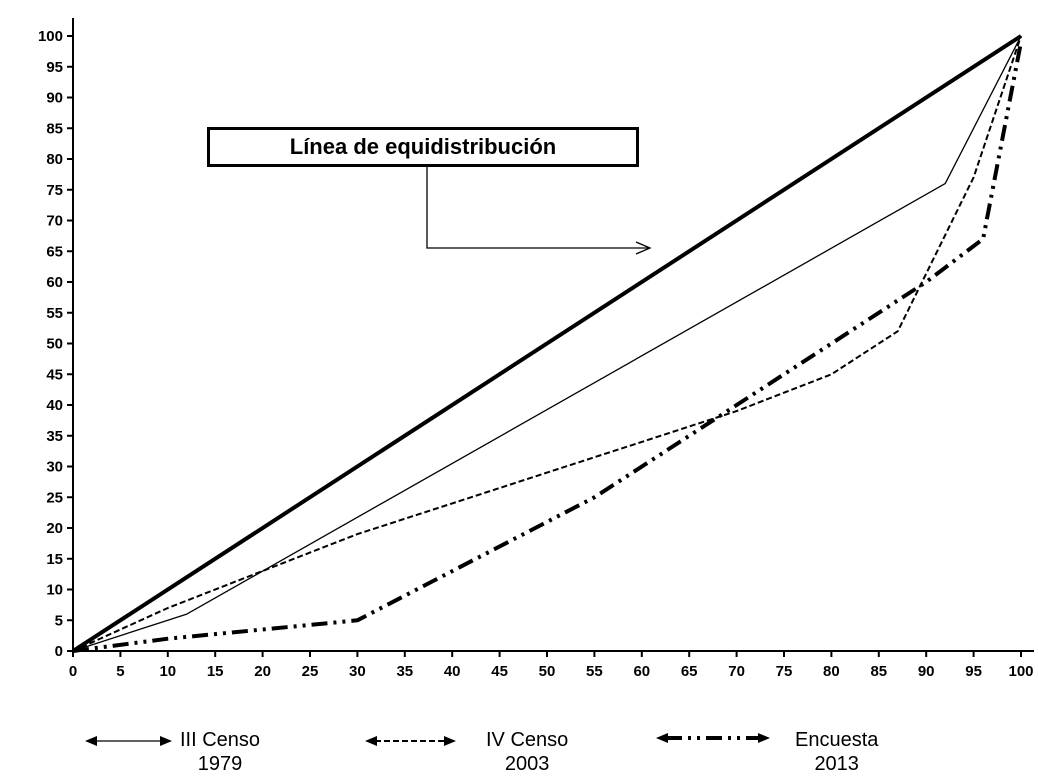 The image size is (1038, 776). What do you see at coordinates (50, 36) in the screenshot?
I see `y-tick-label: 100` at bounding box center [50, 36].